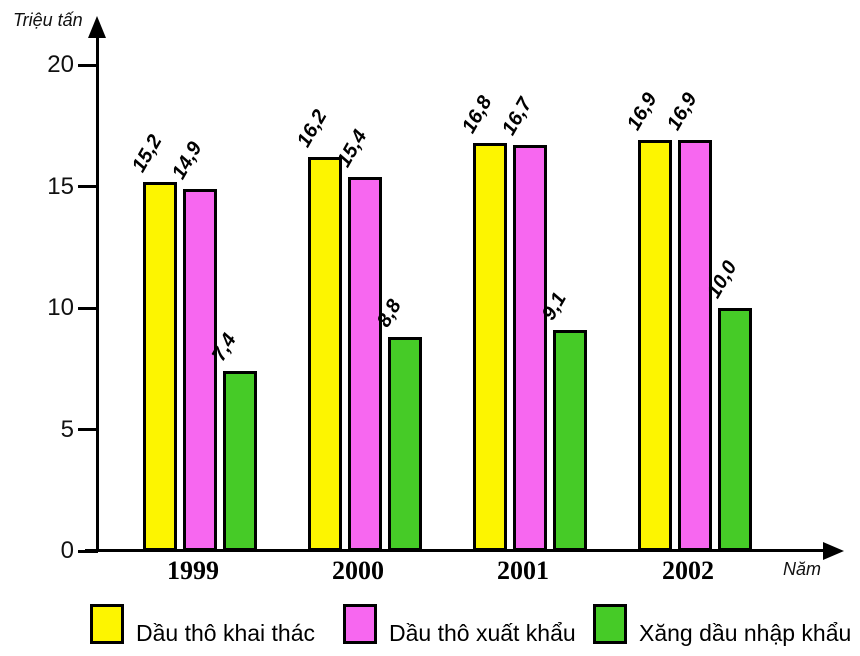 This screenshot has height=656, width=860. What do you see at coordinates (67, 550) in the screenshot?
I see `y-tick-label-0: 0` at bounding box center [67, 550].